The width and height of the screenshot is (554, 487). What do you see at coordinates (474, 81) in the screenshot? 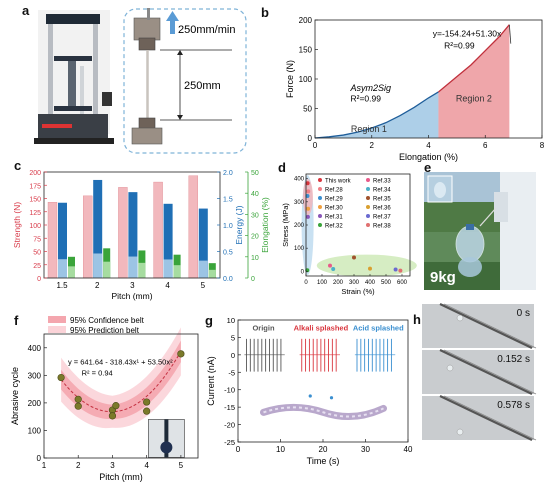
I see `region-2-area` at bounding box center [474, 81].